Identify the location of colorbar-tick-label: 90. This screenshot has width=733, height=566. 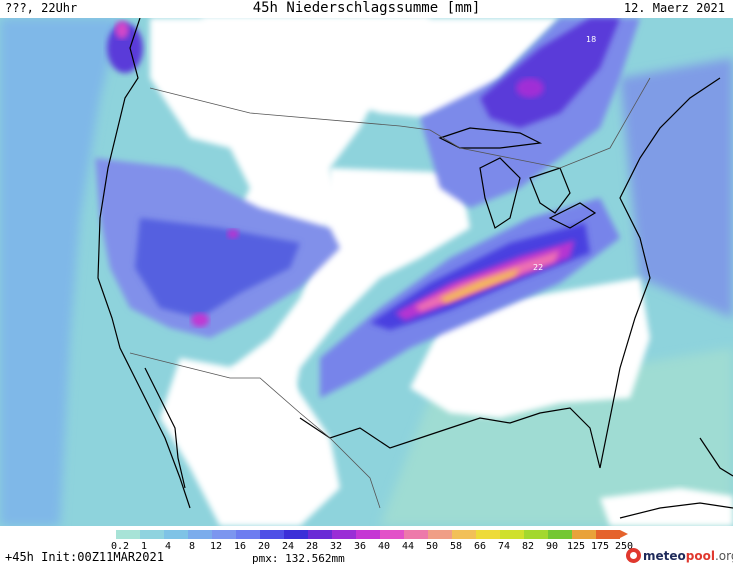
(552, 546).